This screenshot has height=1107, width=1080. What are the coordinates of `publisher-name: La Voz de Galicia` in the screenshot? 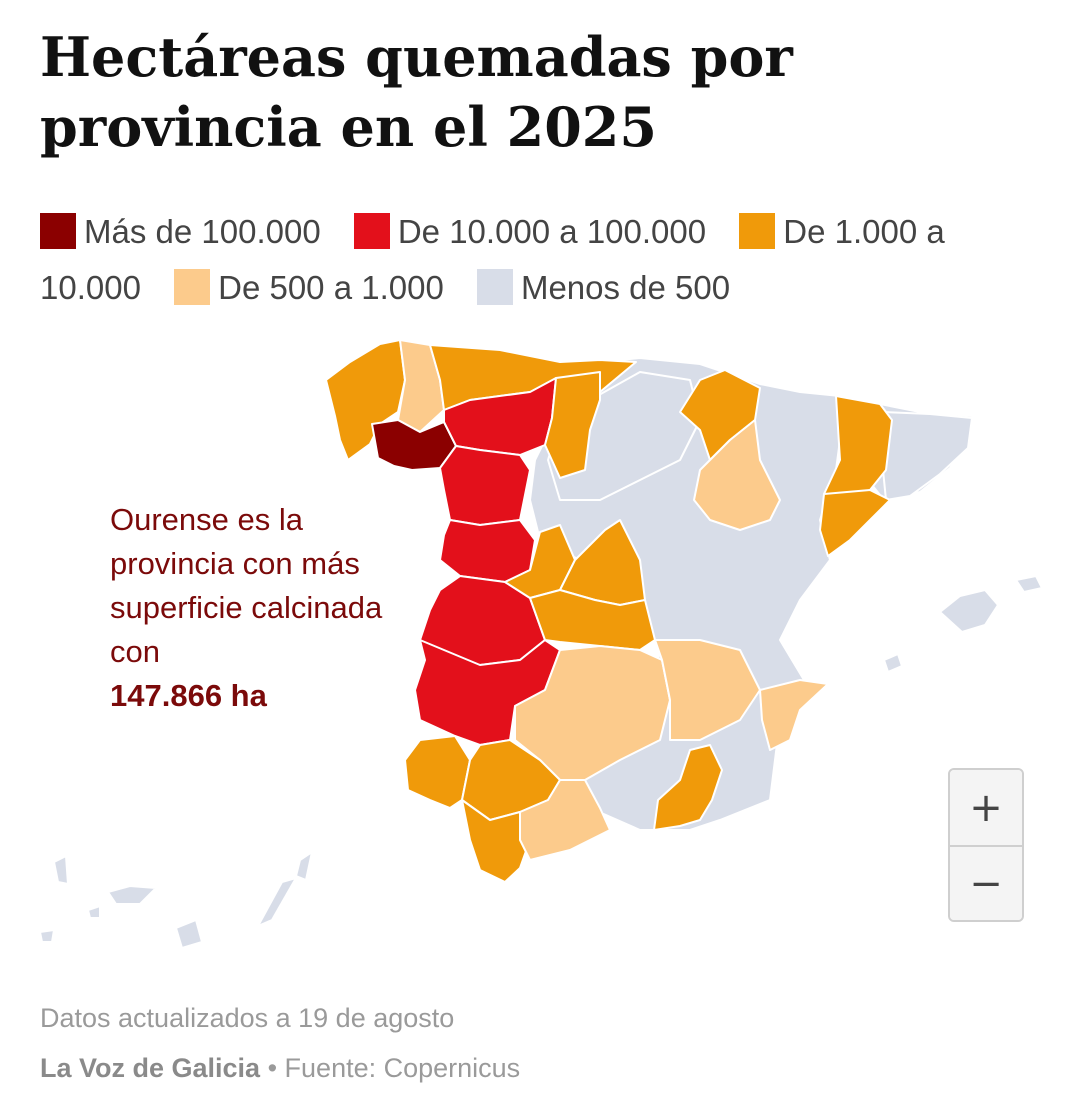 It's located at (150, 1068).